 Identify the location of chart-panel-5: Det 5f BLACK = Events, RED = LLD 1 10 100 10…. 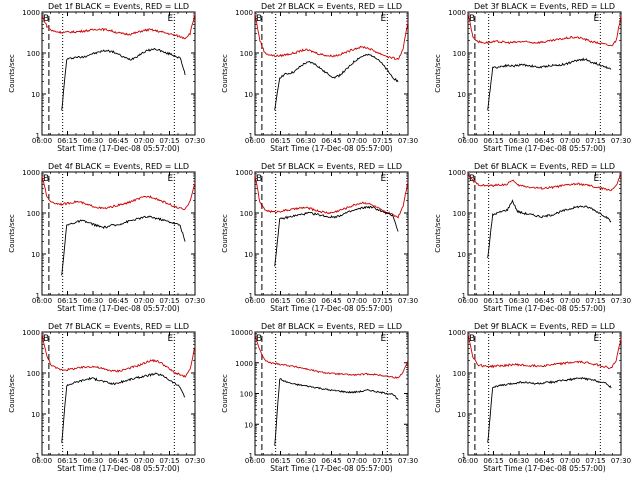
(319, 237).